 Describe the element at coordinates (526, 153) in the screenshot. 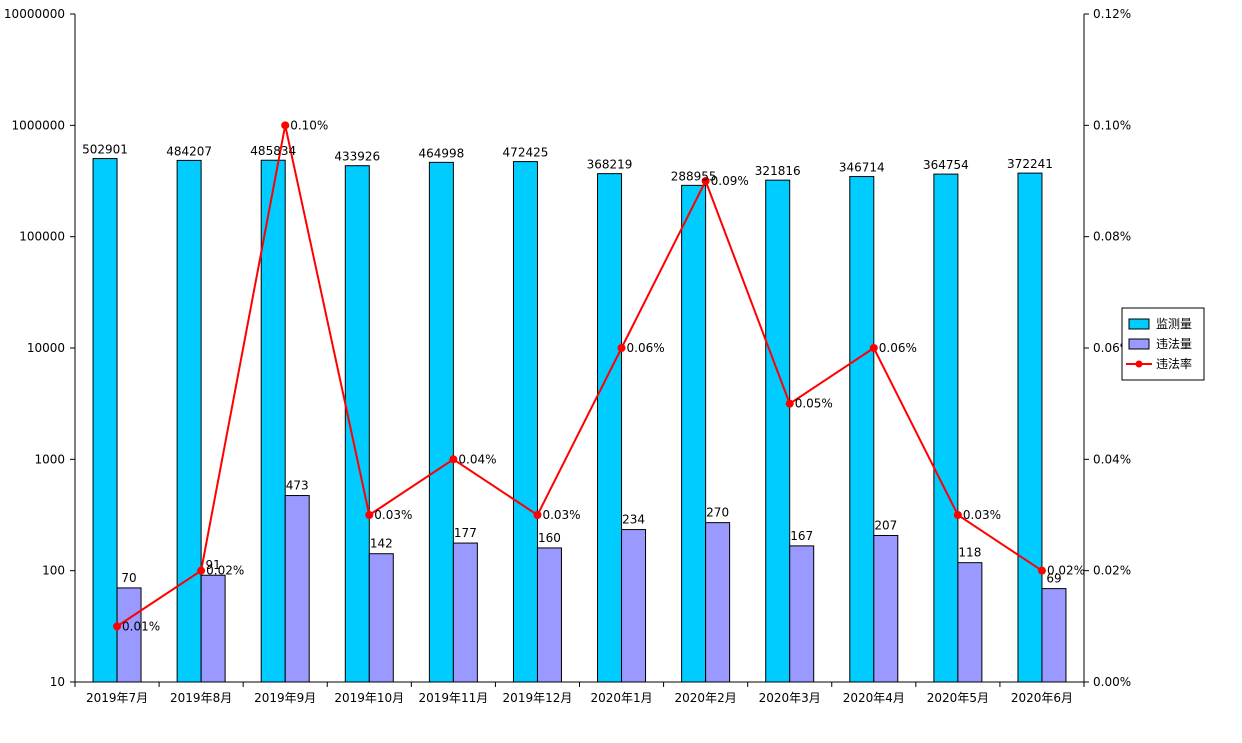

I see `bar-monitor-label: 472425` at that location.